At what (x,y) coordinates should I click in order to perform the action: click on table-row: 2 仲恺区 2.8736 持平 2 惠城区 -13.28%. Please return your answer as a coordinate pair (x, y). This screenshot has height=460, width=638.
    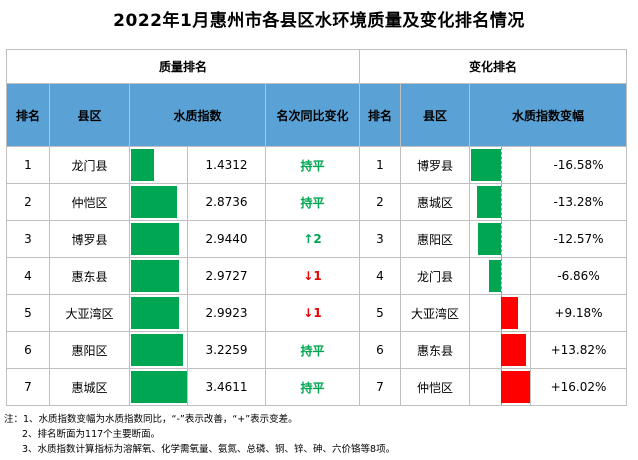
    Looking at the image, I should click on (316, 202).